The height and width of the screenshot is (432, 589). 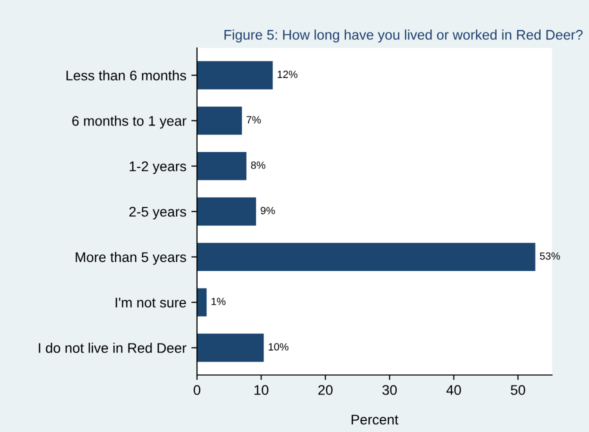 What do you see at coordinates (258, 165) in the screenshot?
I see `data-label: 8%` at bounding box center [258, 165].